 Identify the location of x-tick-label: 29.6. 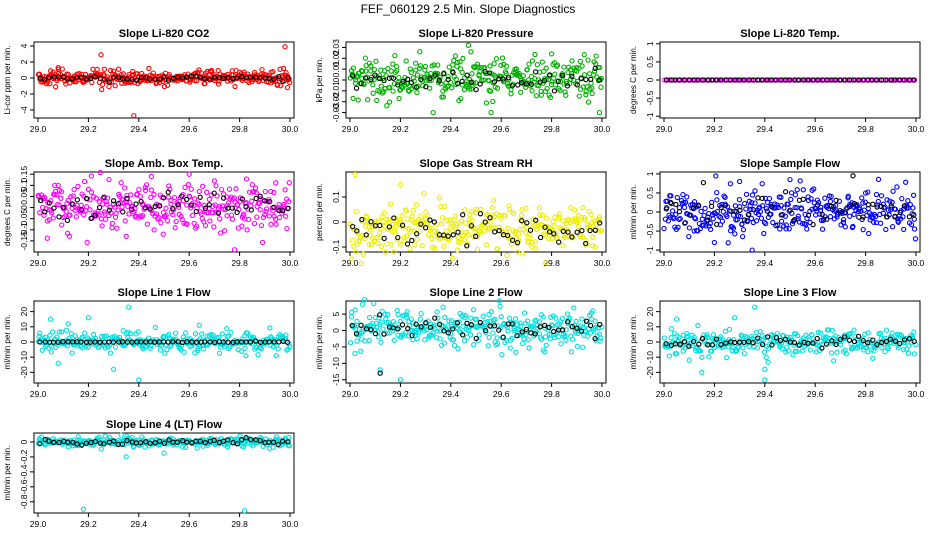
(815, 129).